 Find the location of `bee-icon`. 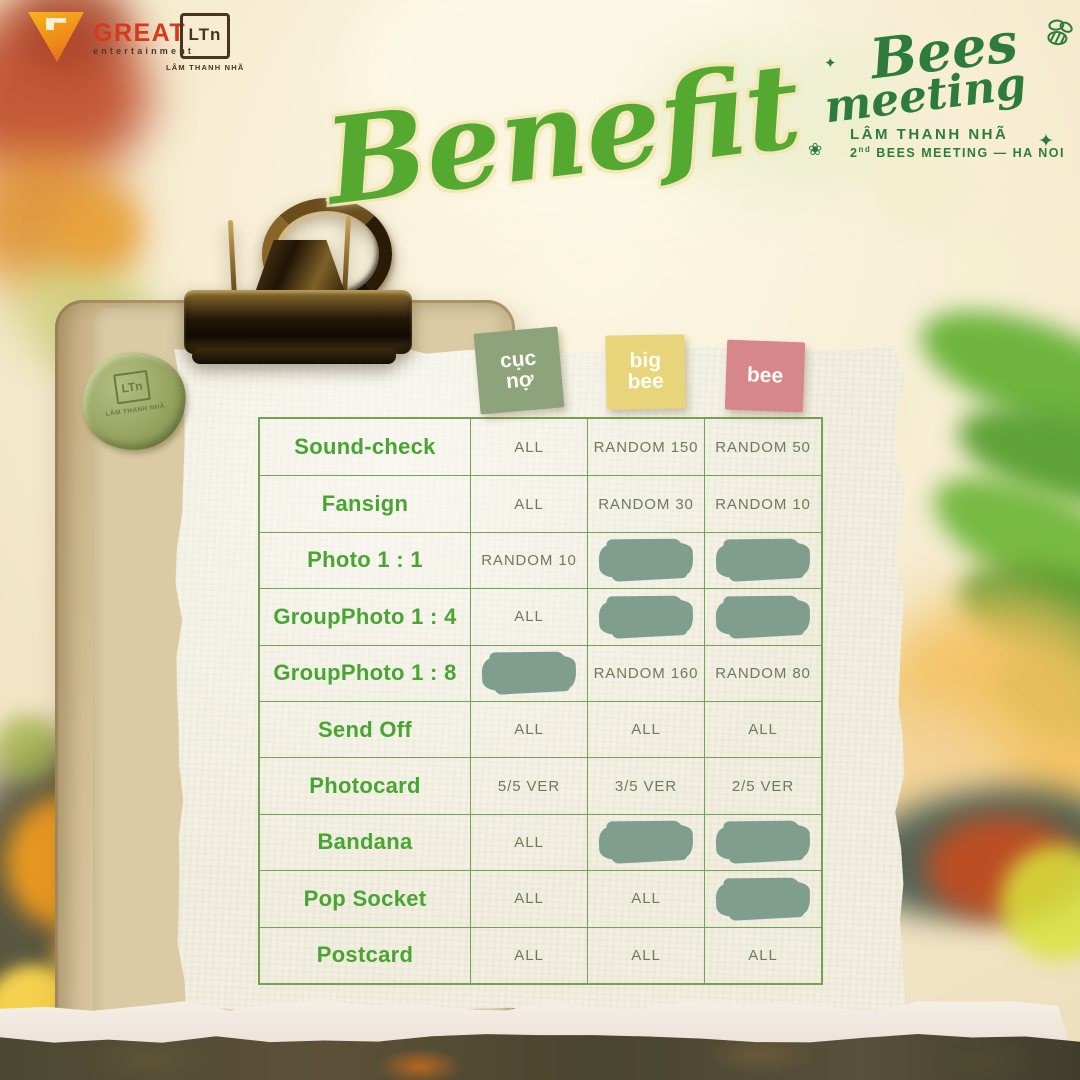

bee-icon is located at coordinates (1060, 32).